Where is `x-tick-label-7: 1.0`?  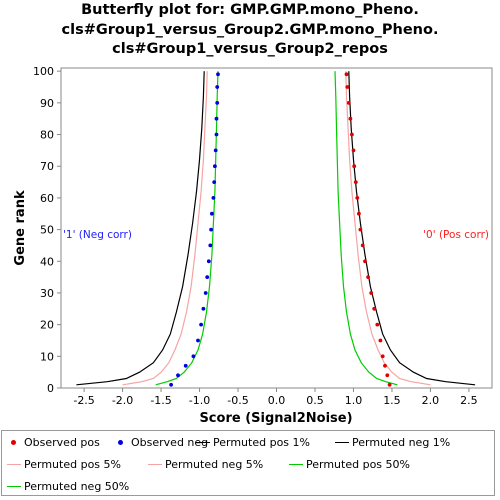 x-tick-label-7: 1.0 is located at coordinates (354, 400).